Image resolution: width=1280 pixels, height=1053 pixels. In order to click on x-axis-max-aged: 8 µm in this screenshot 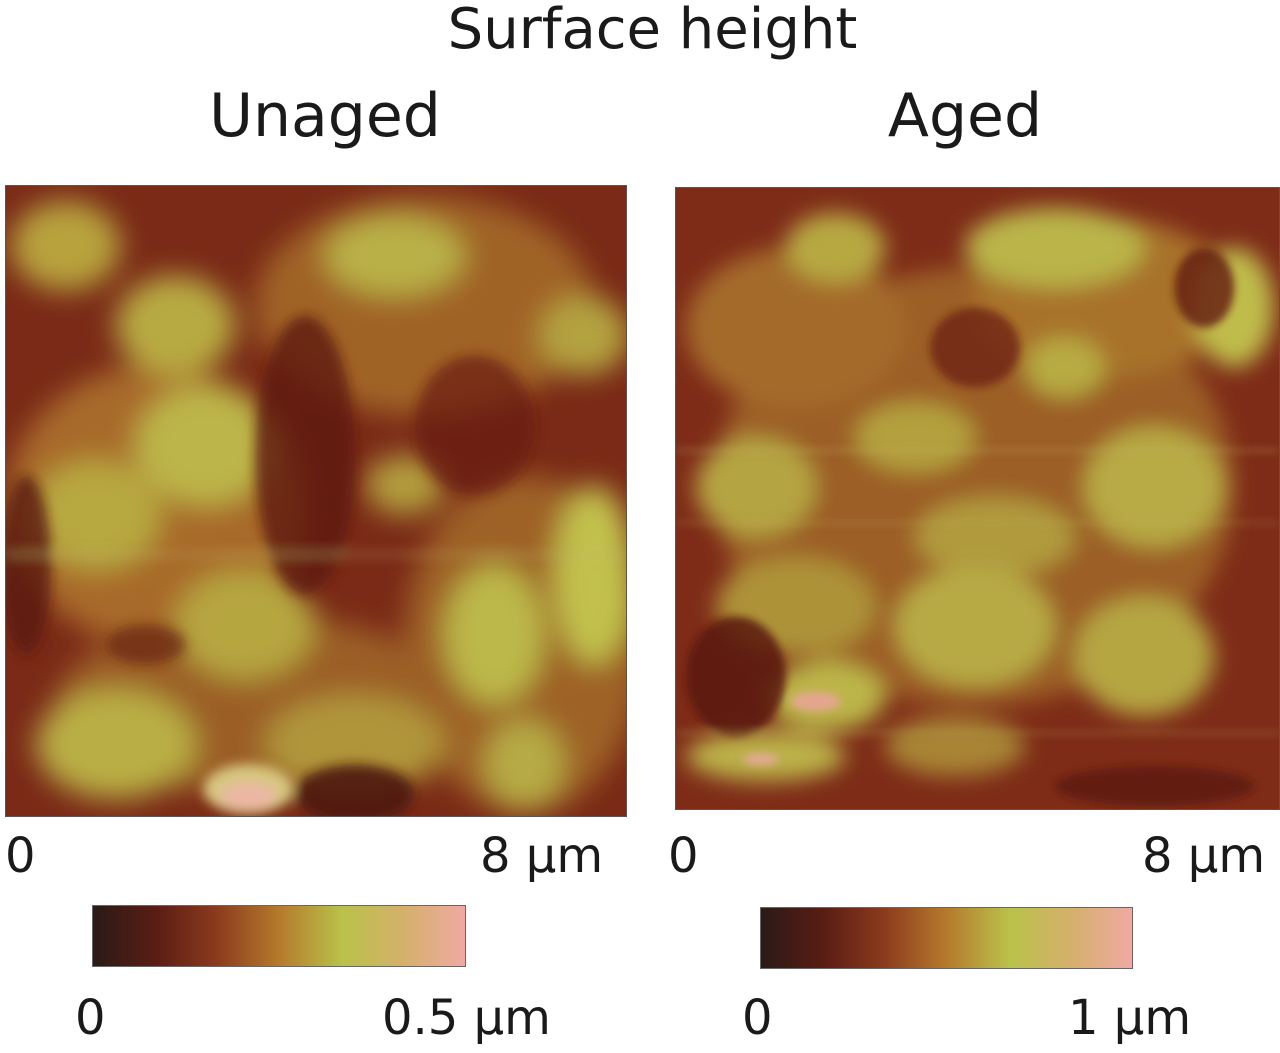, I will do `click(1204, 856)`.